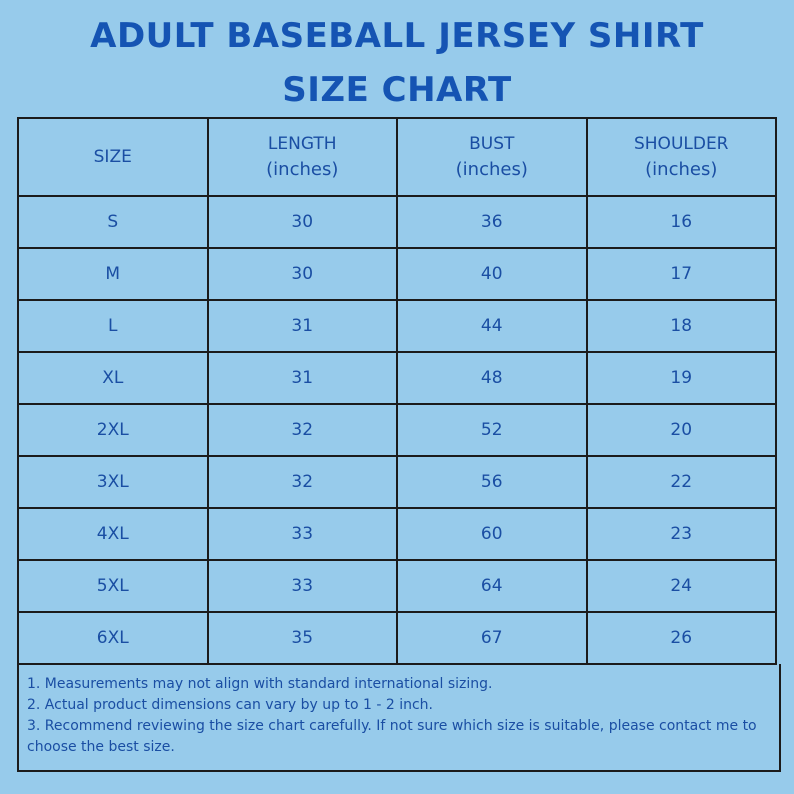 The height and width of the screenshot is (794, 794). What do you see at coordinates (681, 482) in the screenshot?
I see `cell-shoulder: 22` at bounding box center [681, 482].